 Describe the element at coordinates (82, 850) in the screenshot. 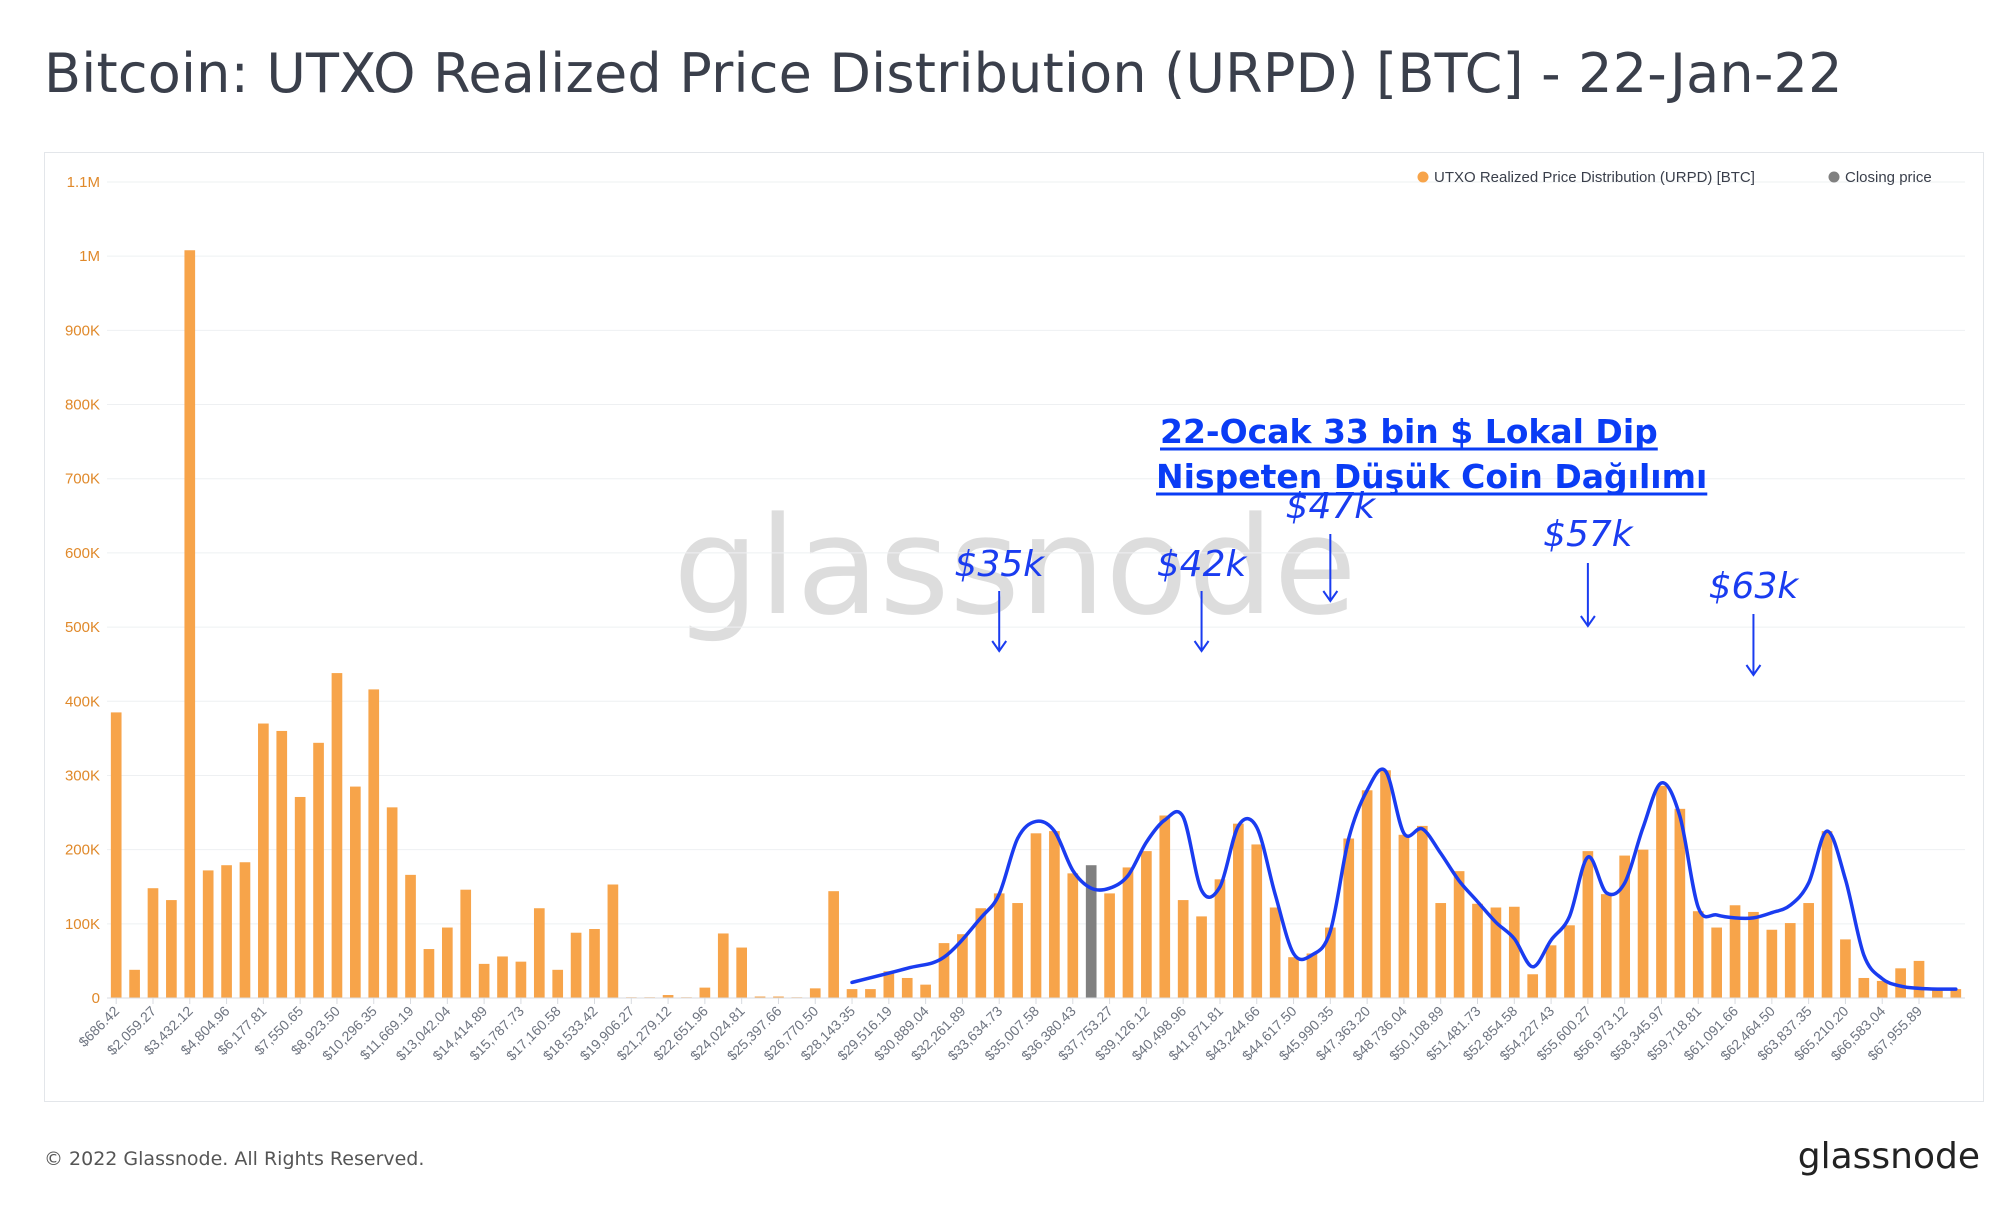

I see `y-tick-label: 200K` at that location.